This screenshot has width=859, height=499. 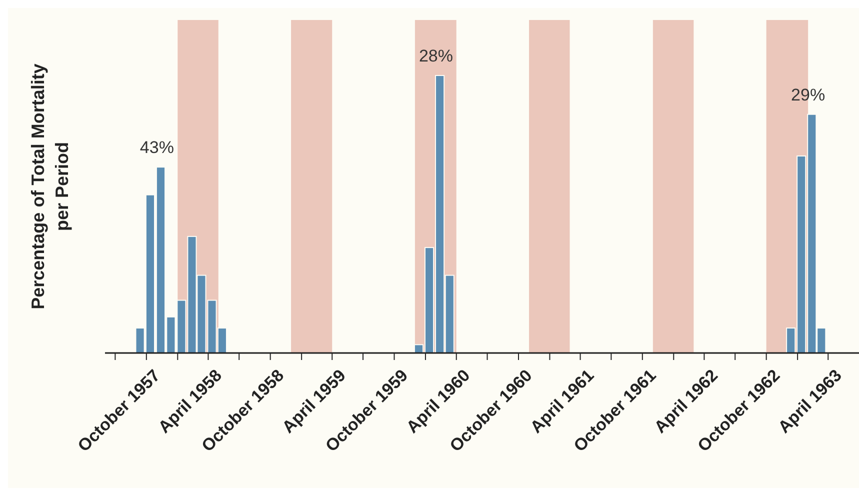 What do you see at coordinates (50, 187) in the screenshot?
I see `y-axis-title: Percentage of Total Mortality per Period` at bounding box center [50, 187].